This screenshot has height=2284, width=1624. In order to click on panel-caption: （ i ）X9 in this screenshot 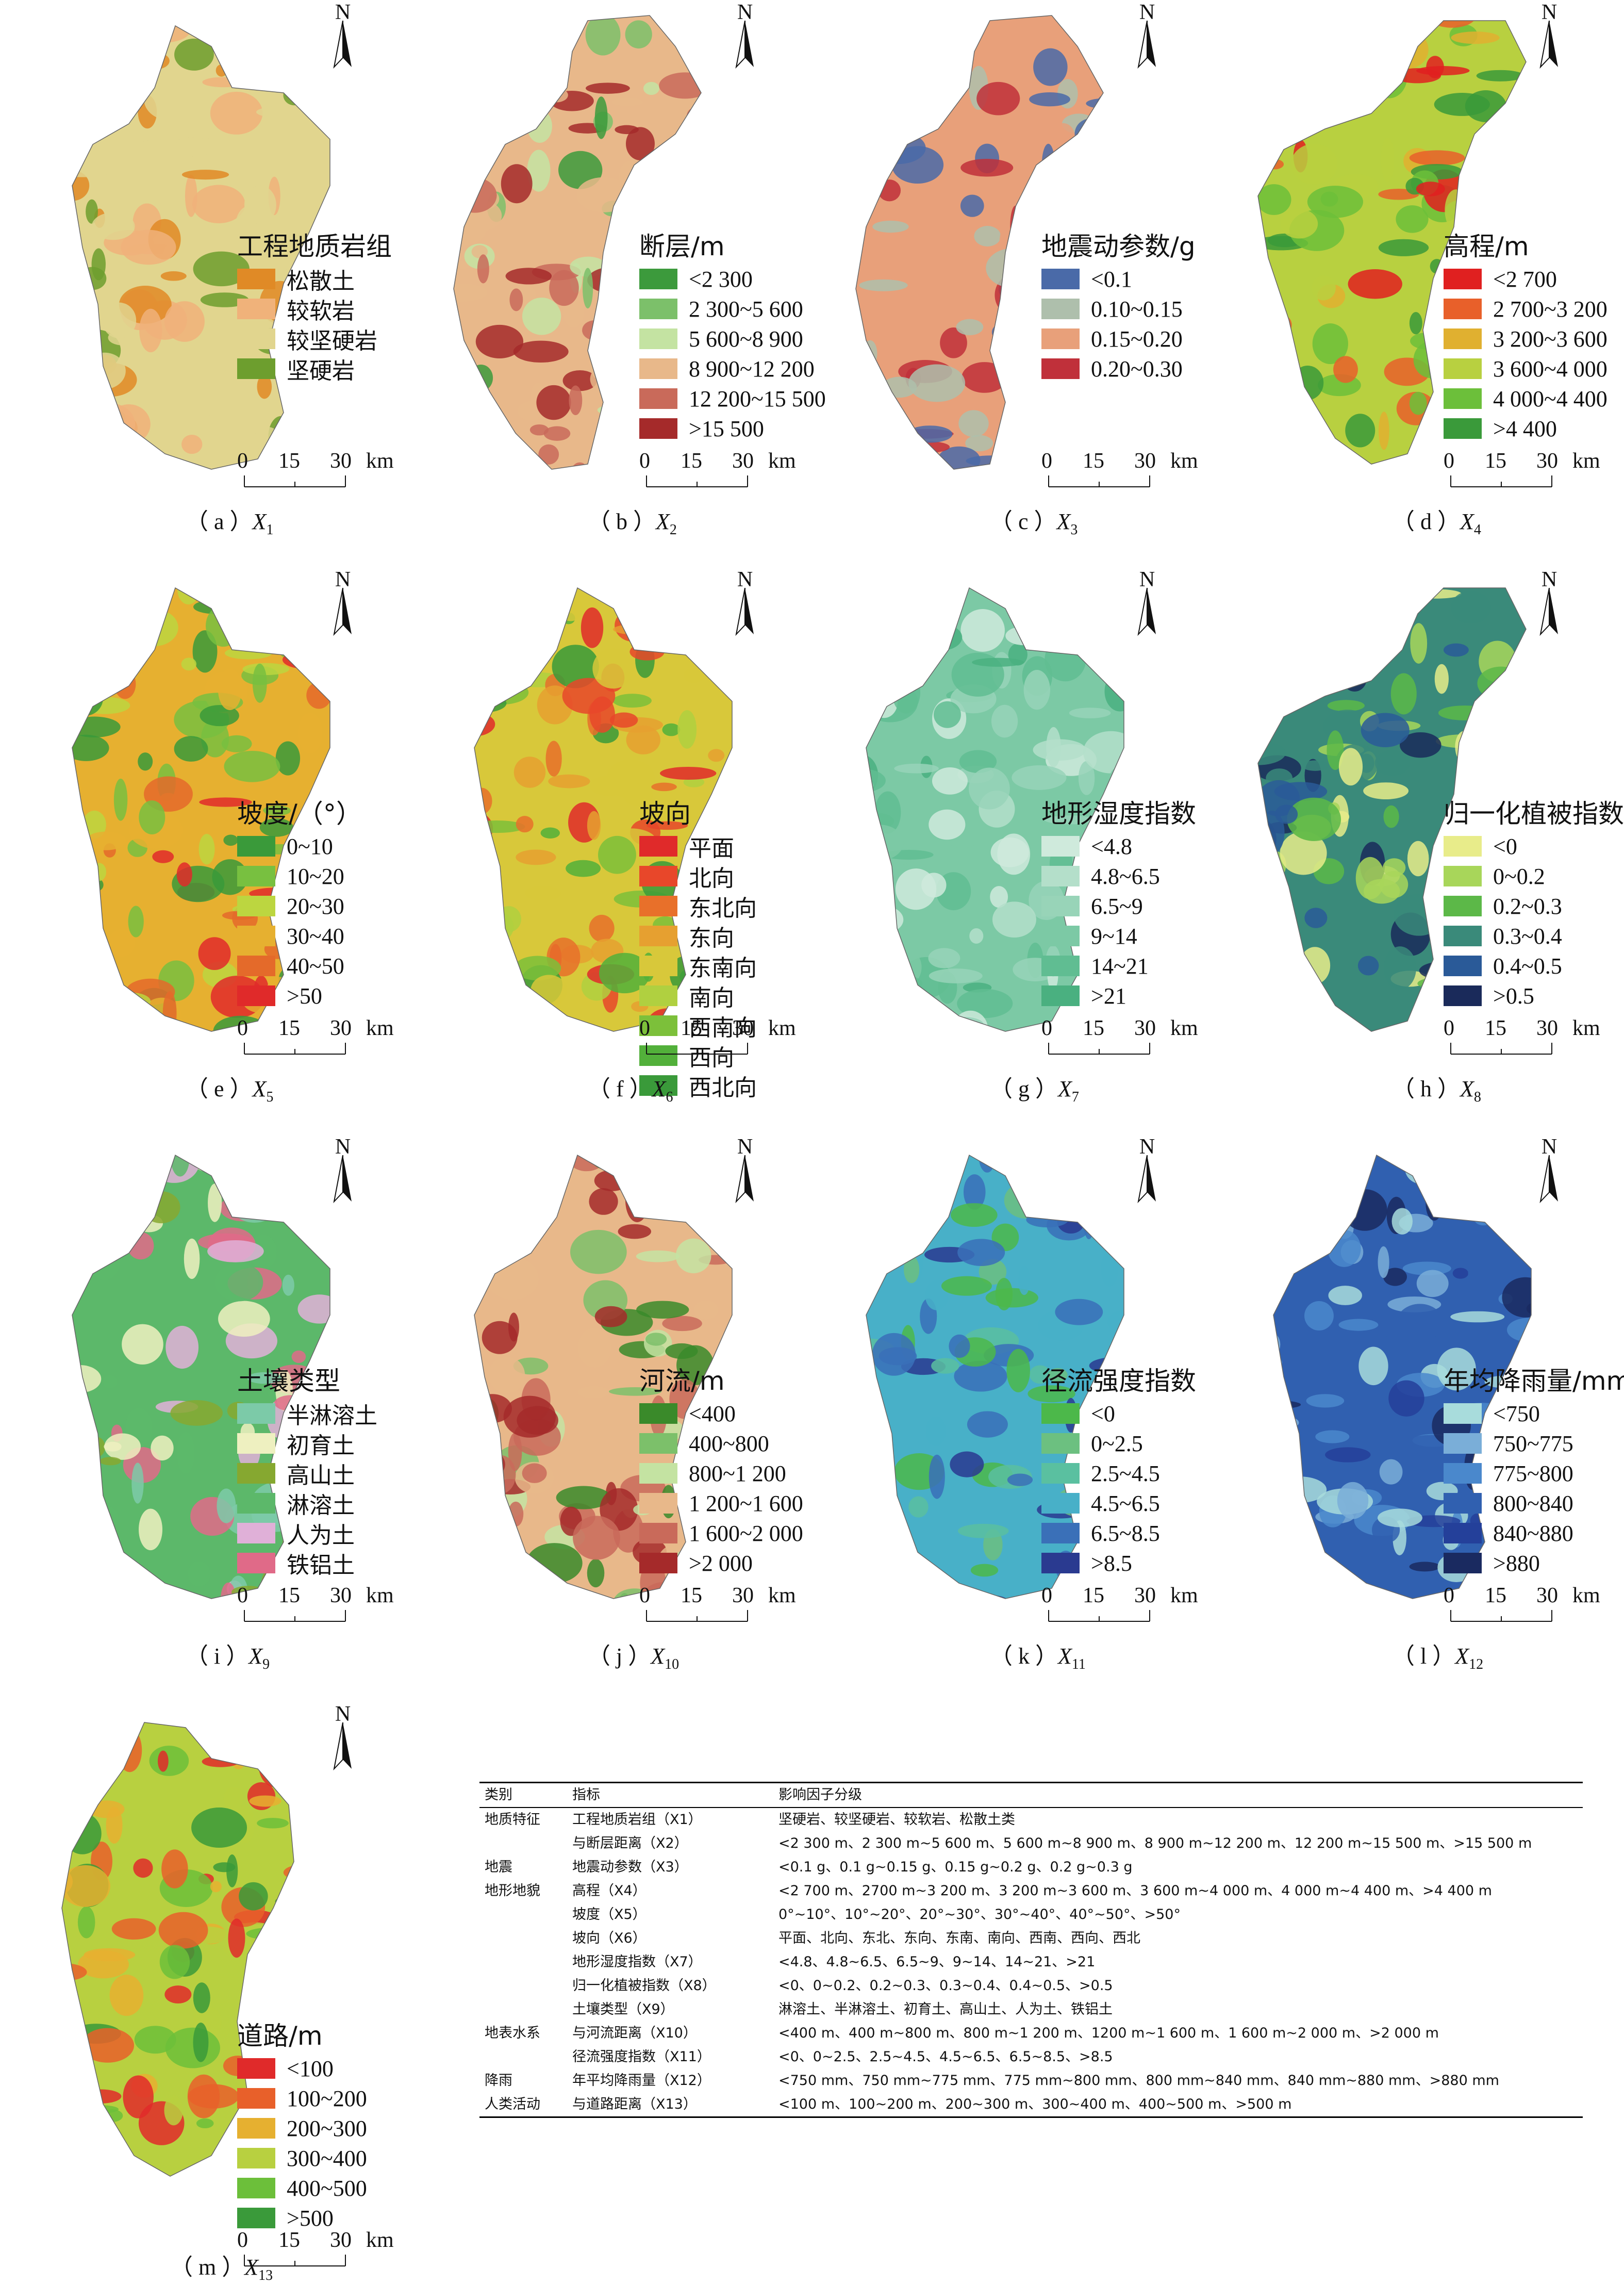, I will do `click(228, 1658)`.